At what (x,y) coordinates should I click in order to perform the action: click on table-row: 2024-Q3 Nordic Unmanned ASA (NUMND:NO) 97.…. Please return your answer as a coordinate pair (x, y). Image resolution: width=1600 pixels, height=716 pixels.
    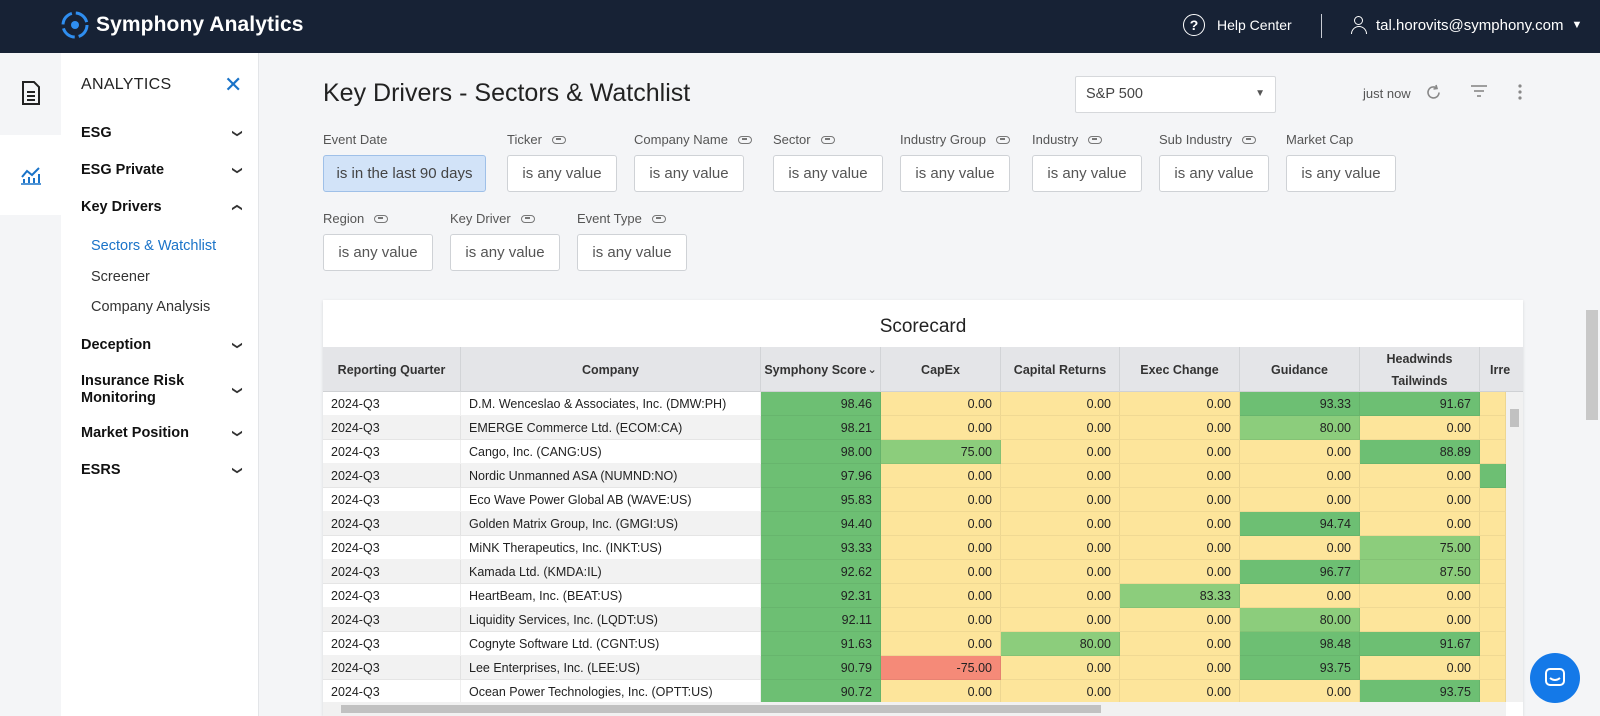
    Looking at the image, I should click on (923, 476).